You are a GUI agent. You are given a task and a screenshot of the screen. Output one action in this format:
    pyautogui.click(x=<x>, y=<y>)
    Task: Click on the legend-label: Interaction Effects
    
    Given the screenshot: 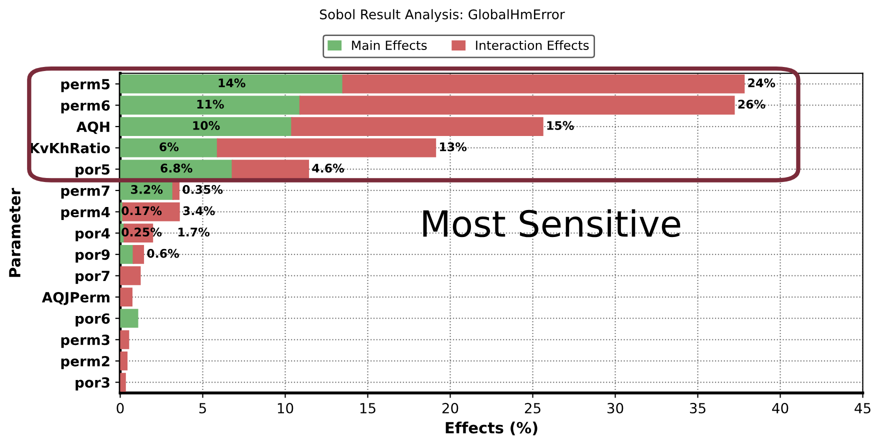 What is the action you would take?
    pyautogui.click(x=532, y=45)
    